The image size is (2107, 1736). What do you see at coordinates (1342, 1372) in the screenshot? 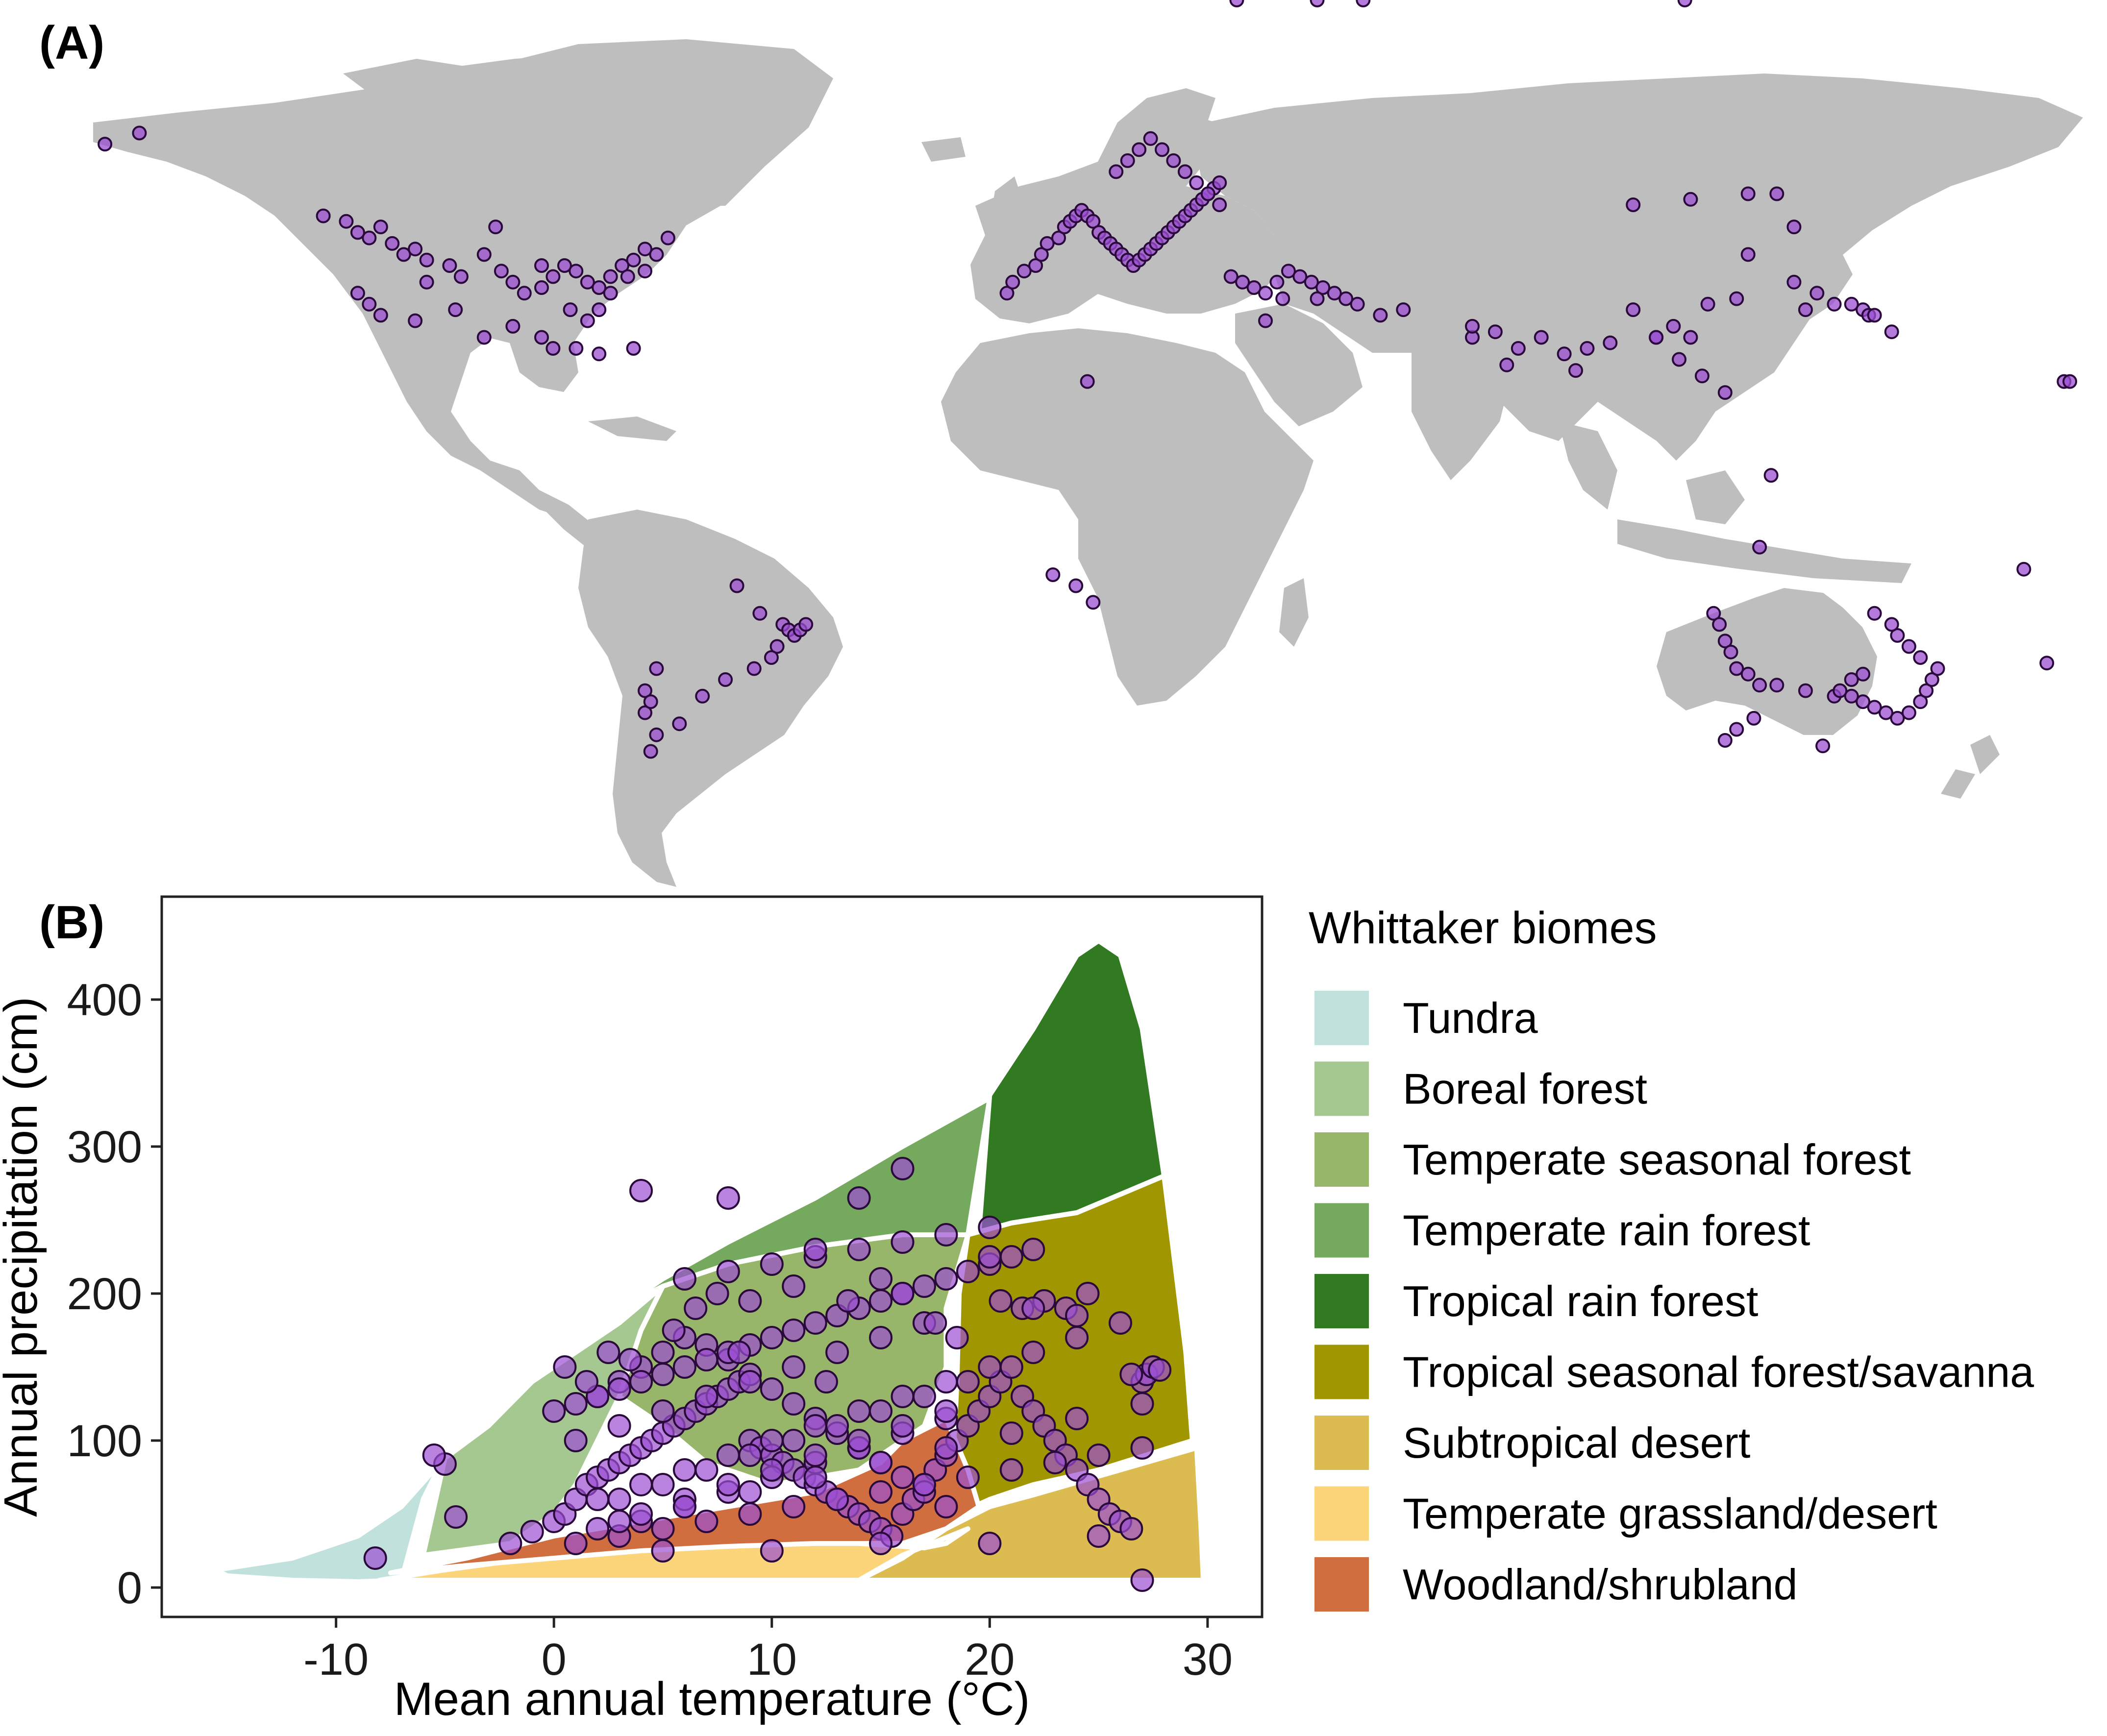
I see `legend-swatch-tropical-seasonal-forest-savanna` at bounding box center [1342, 1372].